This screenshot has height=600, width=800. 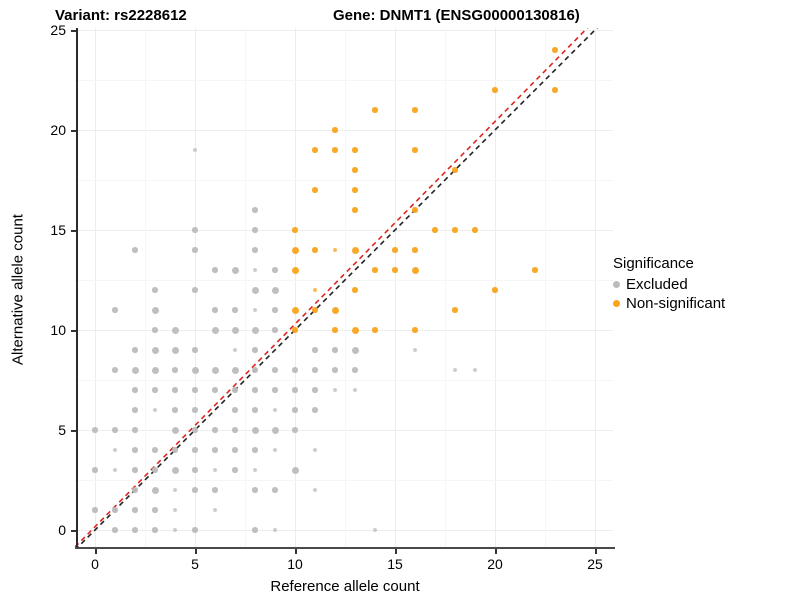 I want to click on legend-item-label: Non-significant, so click(x=676, y=303).